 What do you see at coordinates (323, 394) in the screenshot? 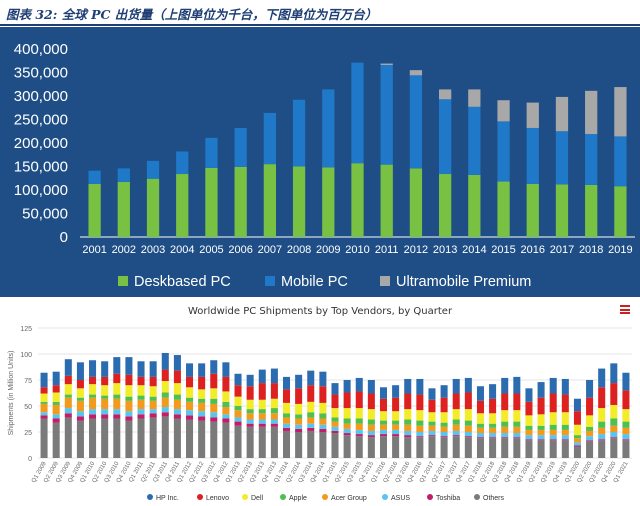
I see `bar-lenovo-q4-2014` at bounding box center [323, 394].